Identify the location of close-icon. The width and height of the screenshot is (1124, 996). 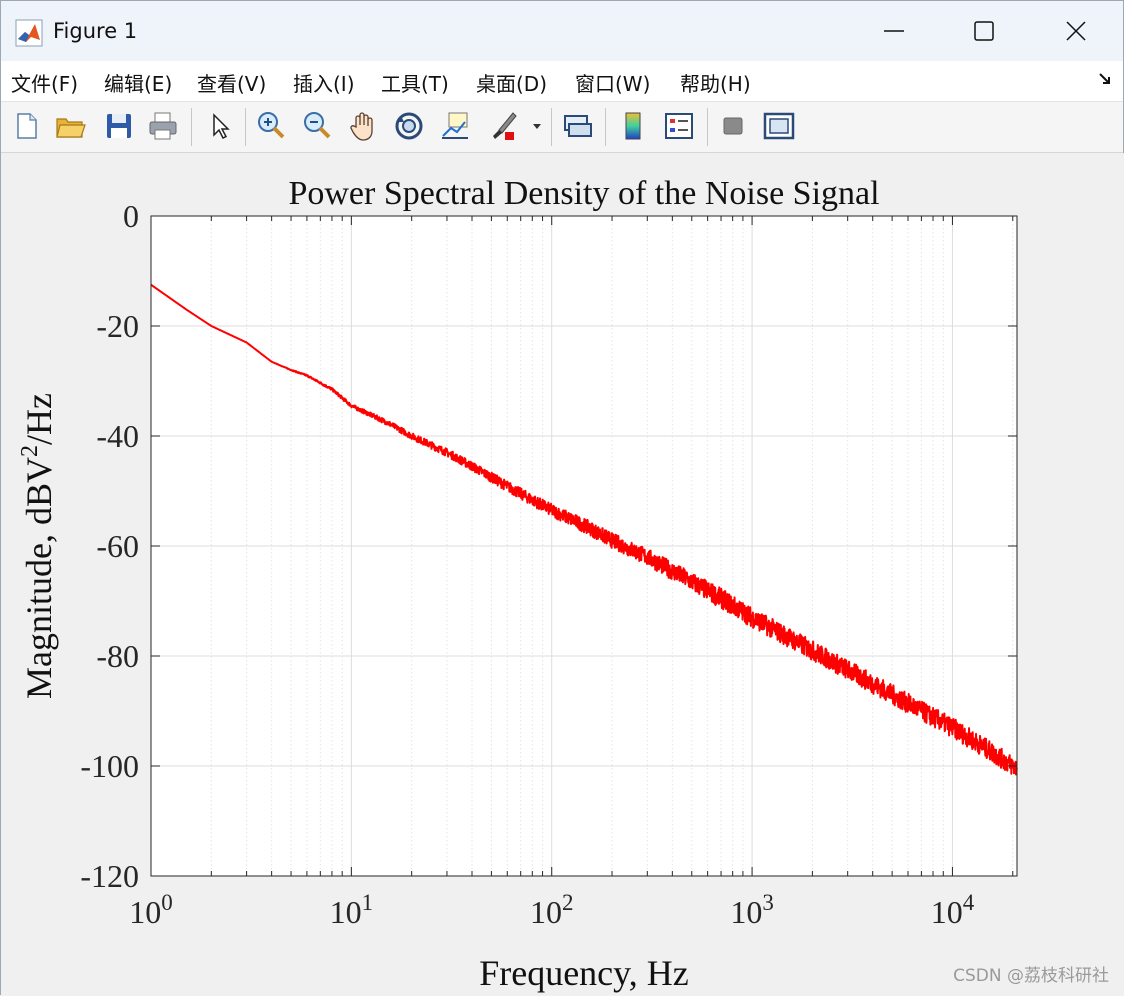
(1076, 31).